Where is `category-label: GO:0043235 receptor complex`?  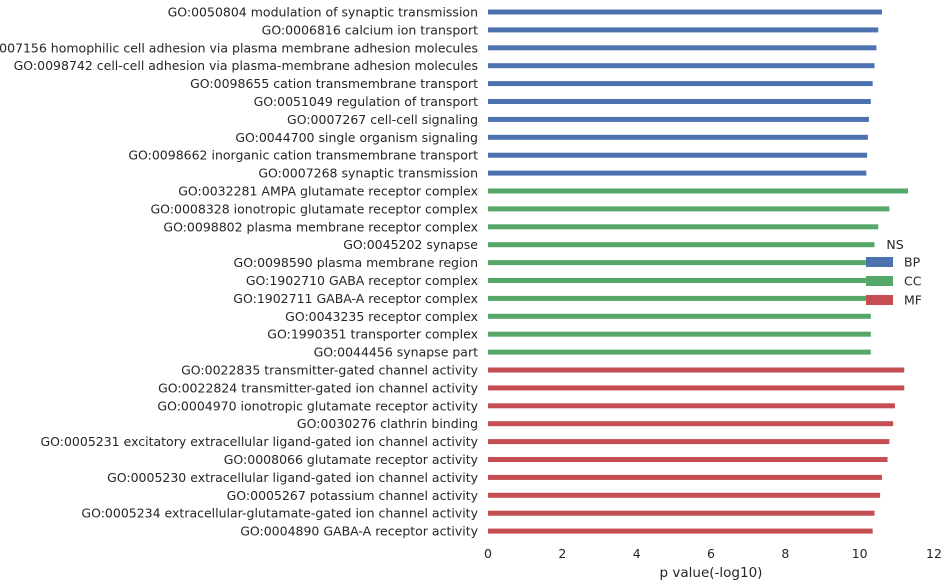 category-label: GO:0043235 receptor complex is located at coordinates (381, 316).